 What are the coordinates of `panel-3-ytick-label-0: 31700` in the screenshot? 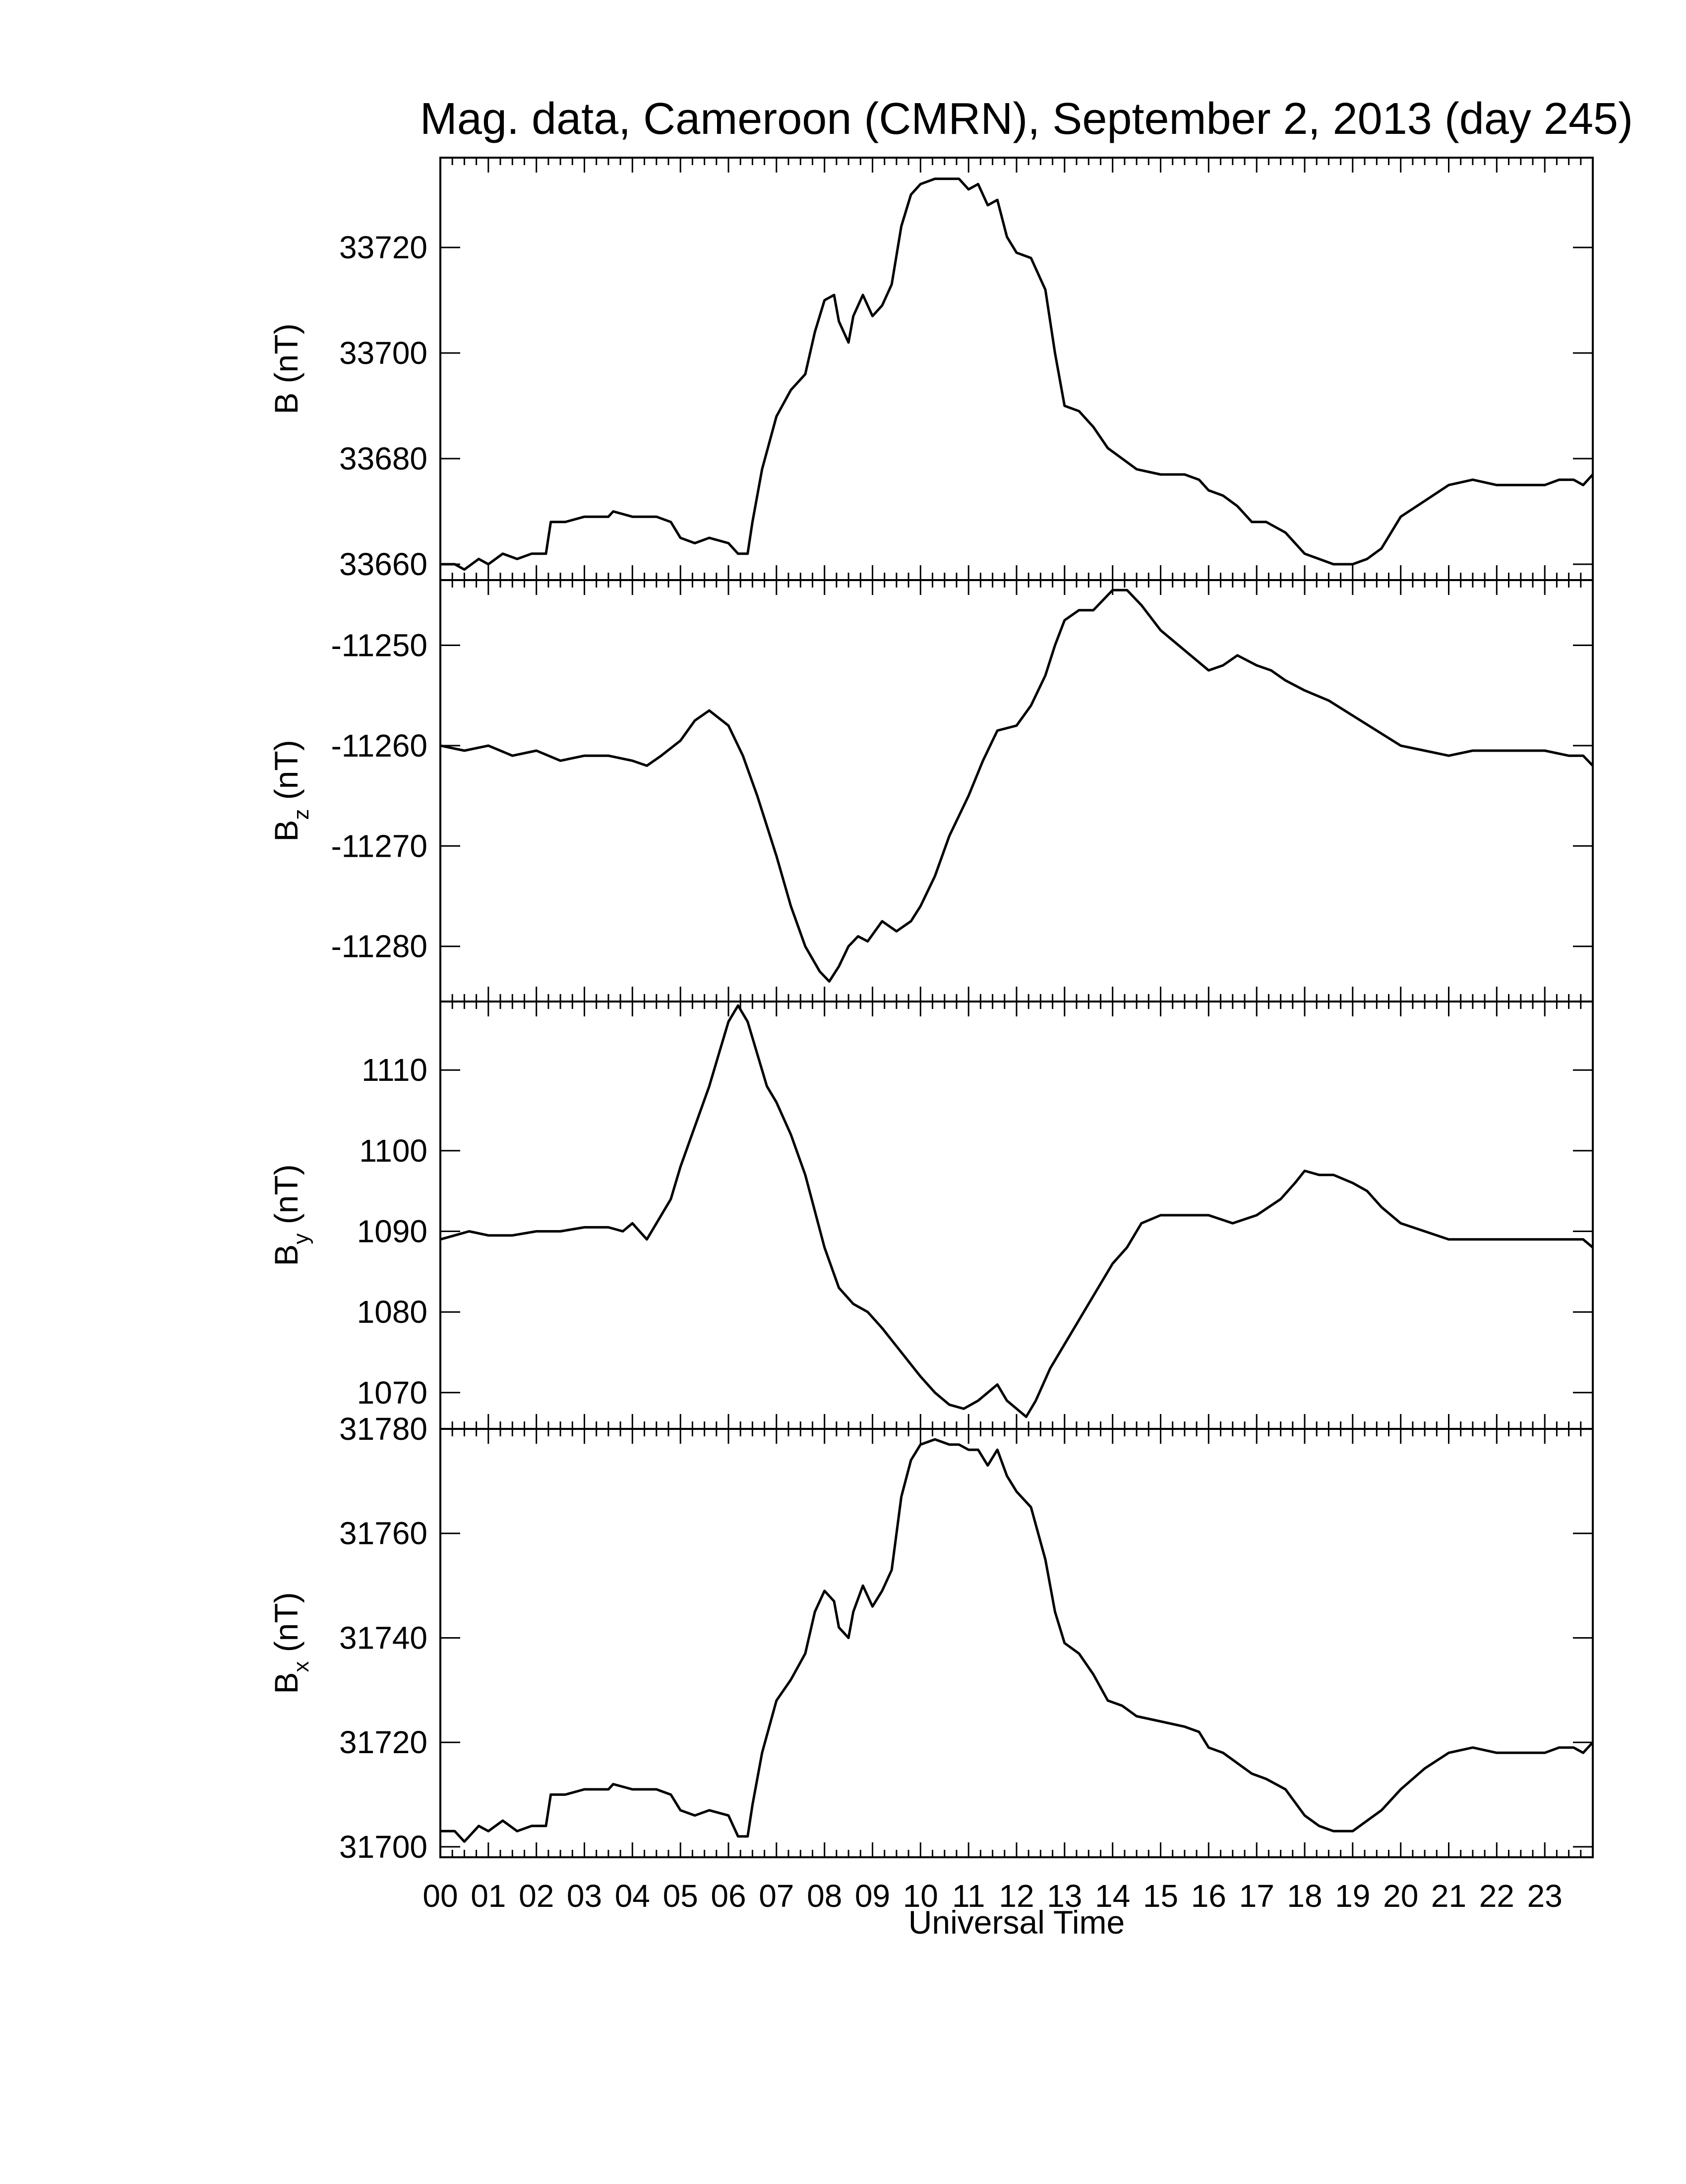 It's located at (383, 1847).